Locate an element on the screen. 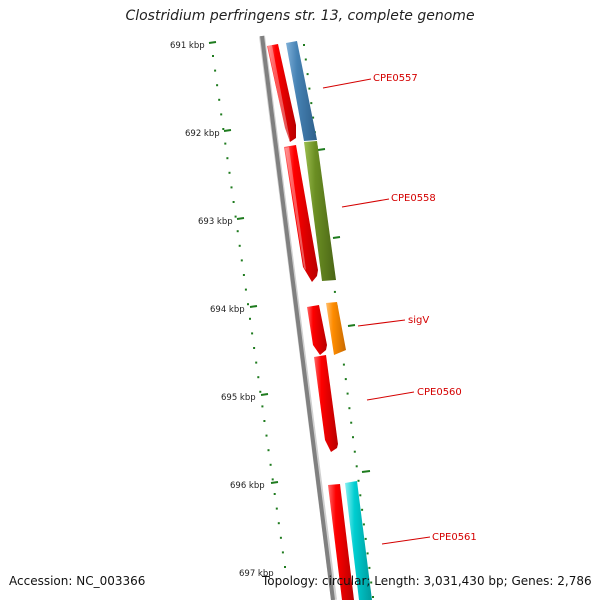 This screenshot has width=600, height=600. tick-label: 692 kbp is located at coordinates (202, 134).